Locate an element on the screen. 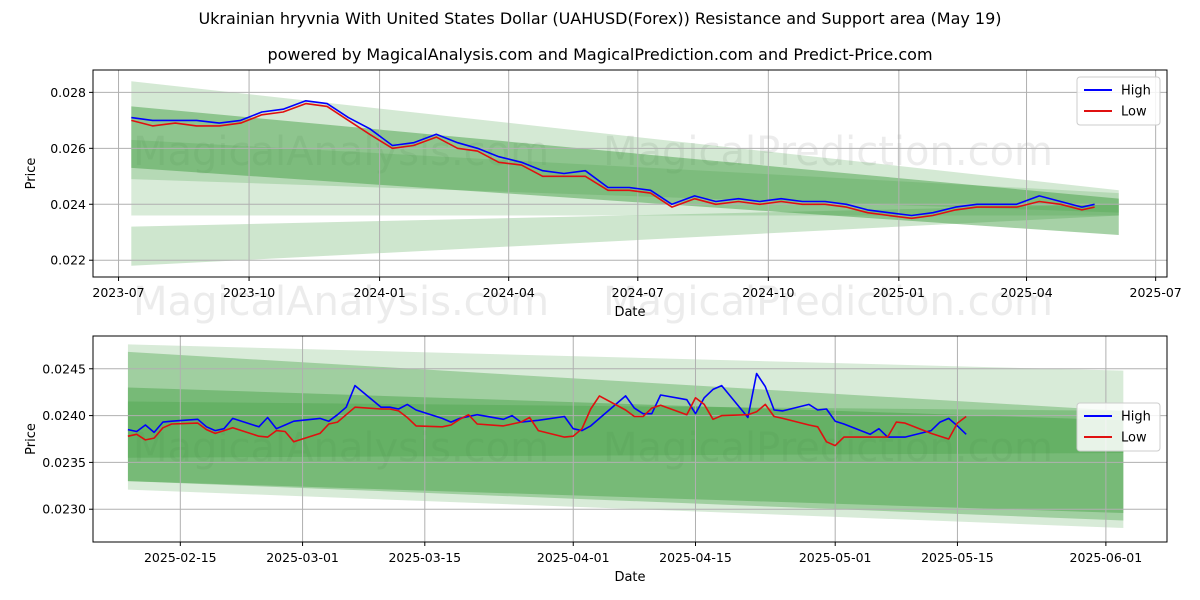 The height and width of the screenshot is (600, 1200). x-tick-label: 2025-04-15 is located at coordinates (695, 557).